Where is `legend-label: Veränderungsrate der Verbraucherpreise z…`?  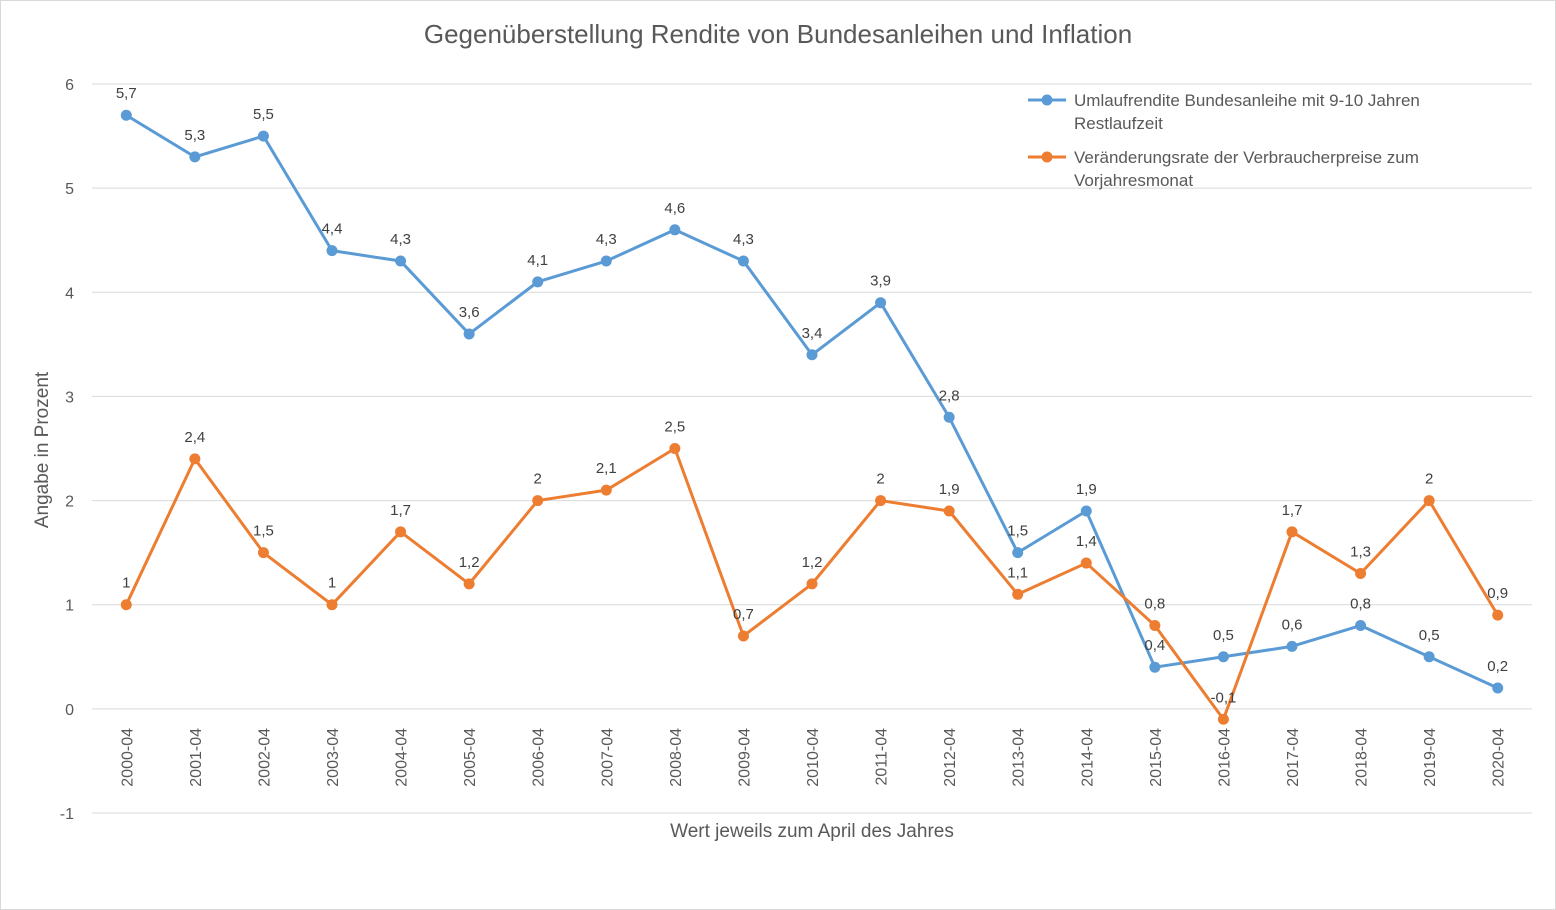 legend-label: Veränderungsrate der Verbraucherpreise z… is located at coordinates (1246, 157).